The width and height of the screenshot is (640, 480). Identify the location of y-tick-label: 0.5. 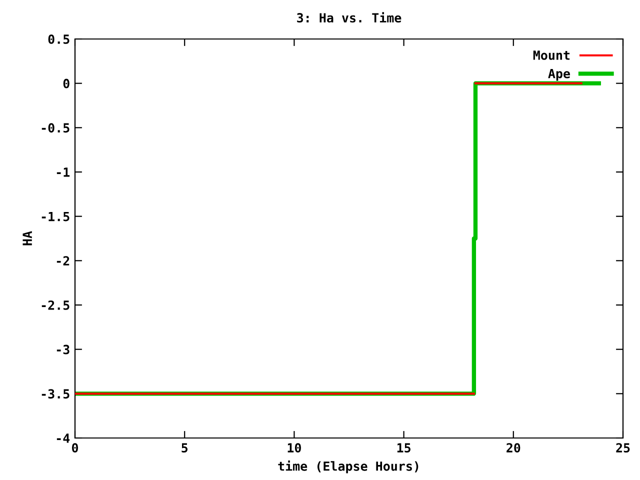
(59, 39).